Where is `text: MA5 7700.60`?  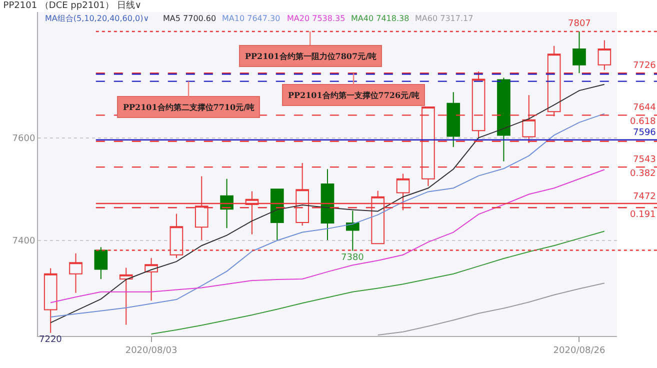 text: MA5 7700.60 is located at coordinates (189, 18).